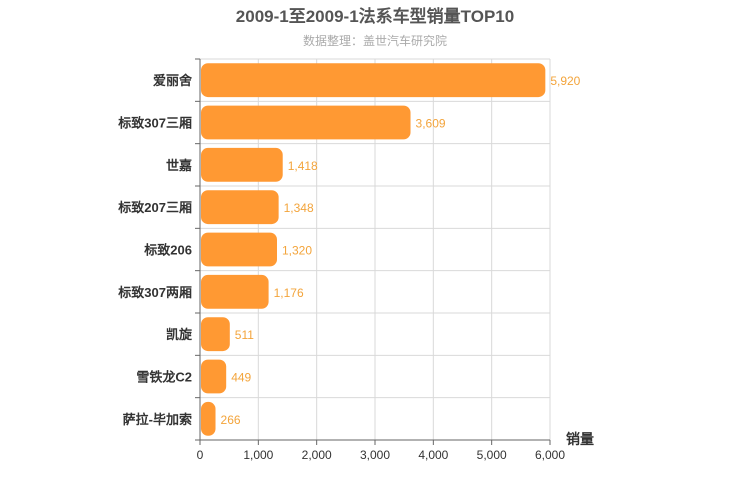  What do you see at coordinates (580, 439) in the screenshot?
I see `x-axis-title: 销量` at bounding box center [580, 439].